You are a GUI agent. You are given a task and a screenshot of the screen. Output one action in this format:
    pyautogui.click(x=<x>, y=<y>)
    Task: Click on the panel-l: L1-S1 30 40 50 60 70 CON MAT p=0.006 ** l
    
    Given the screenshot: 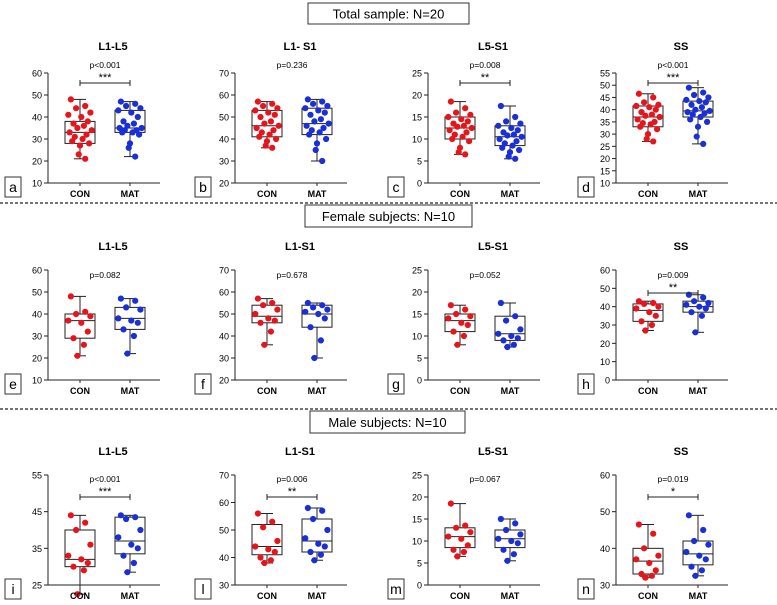 What is the action you would take?
    pyautogui.click(x=270, y=523)
    